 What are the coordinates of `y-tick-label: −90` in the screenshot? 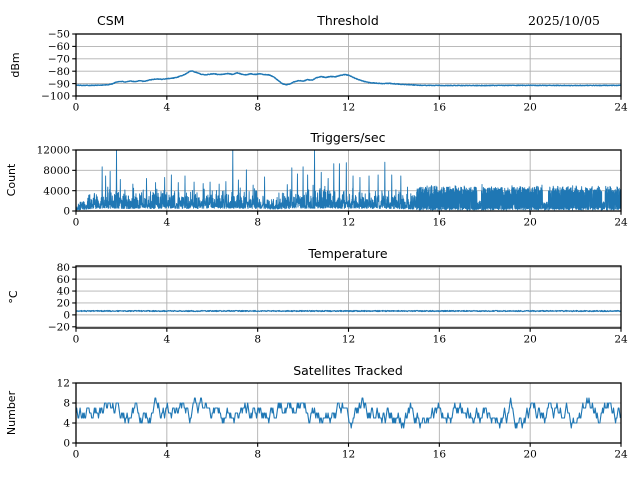 It's located at (59, 84).